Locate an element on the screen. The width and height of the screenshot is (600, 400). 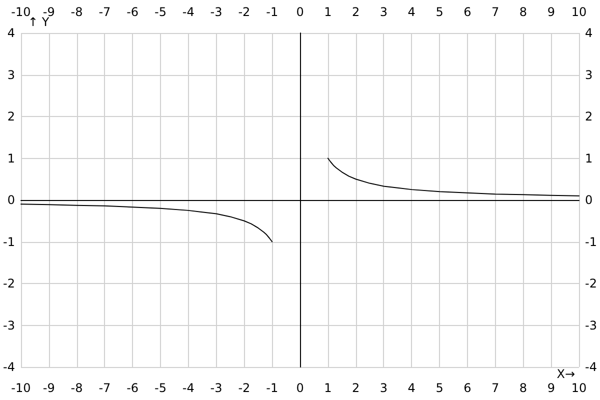
y-tick-label: -4 is located at coordinates (8, 367).